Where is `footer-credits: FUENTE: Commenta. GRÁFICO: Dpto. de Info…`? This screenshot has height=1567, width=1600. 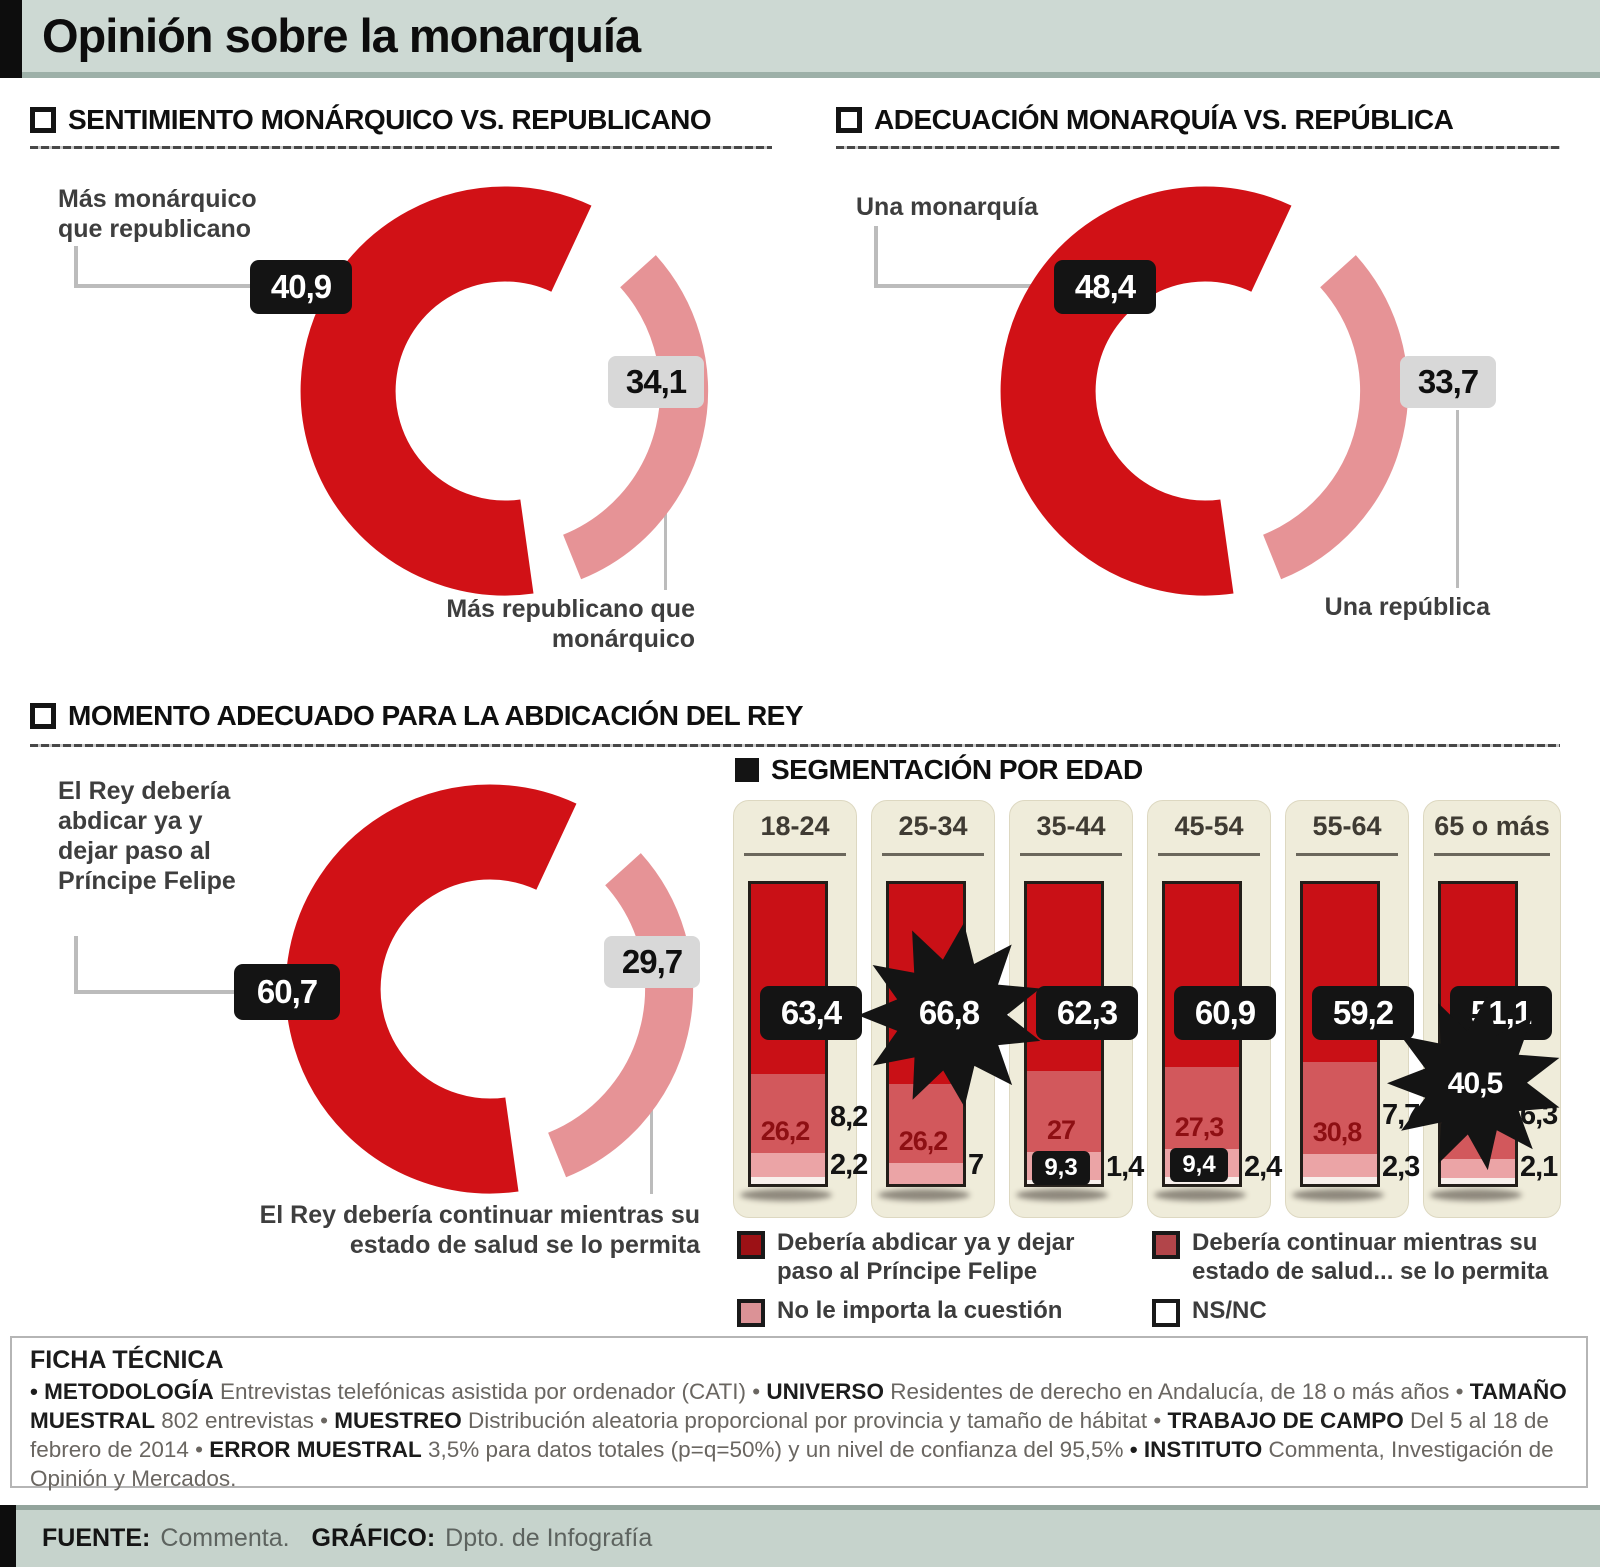
footer-credits: FUENTE: Commenta. GRÁFICO: Dpto. de Info… is located at coordinates (347, 1538).